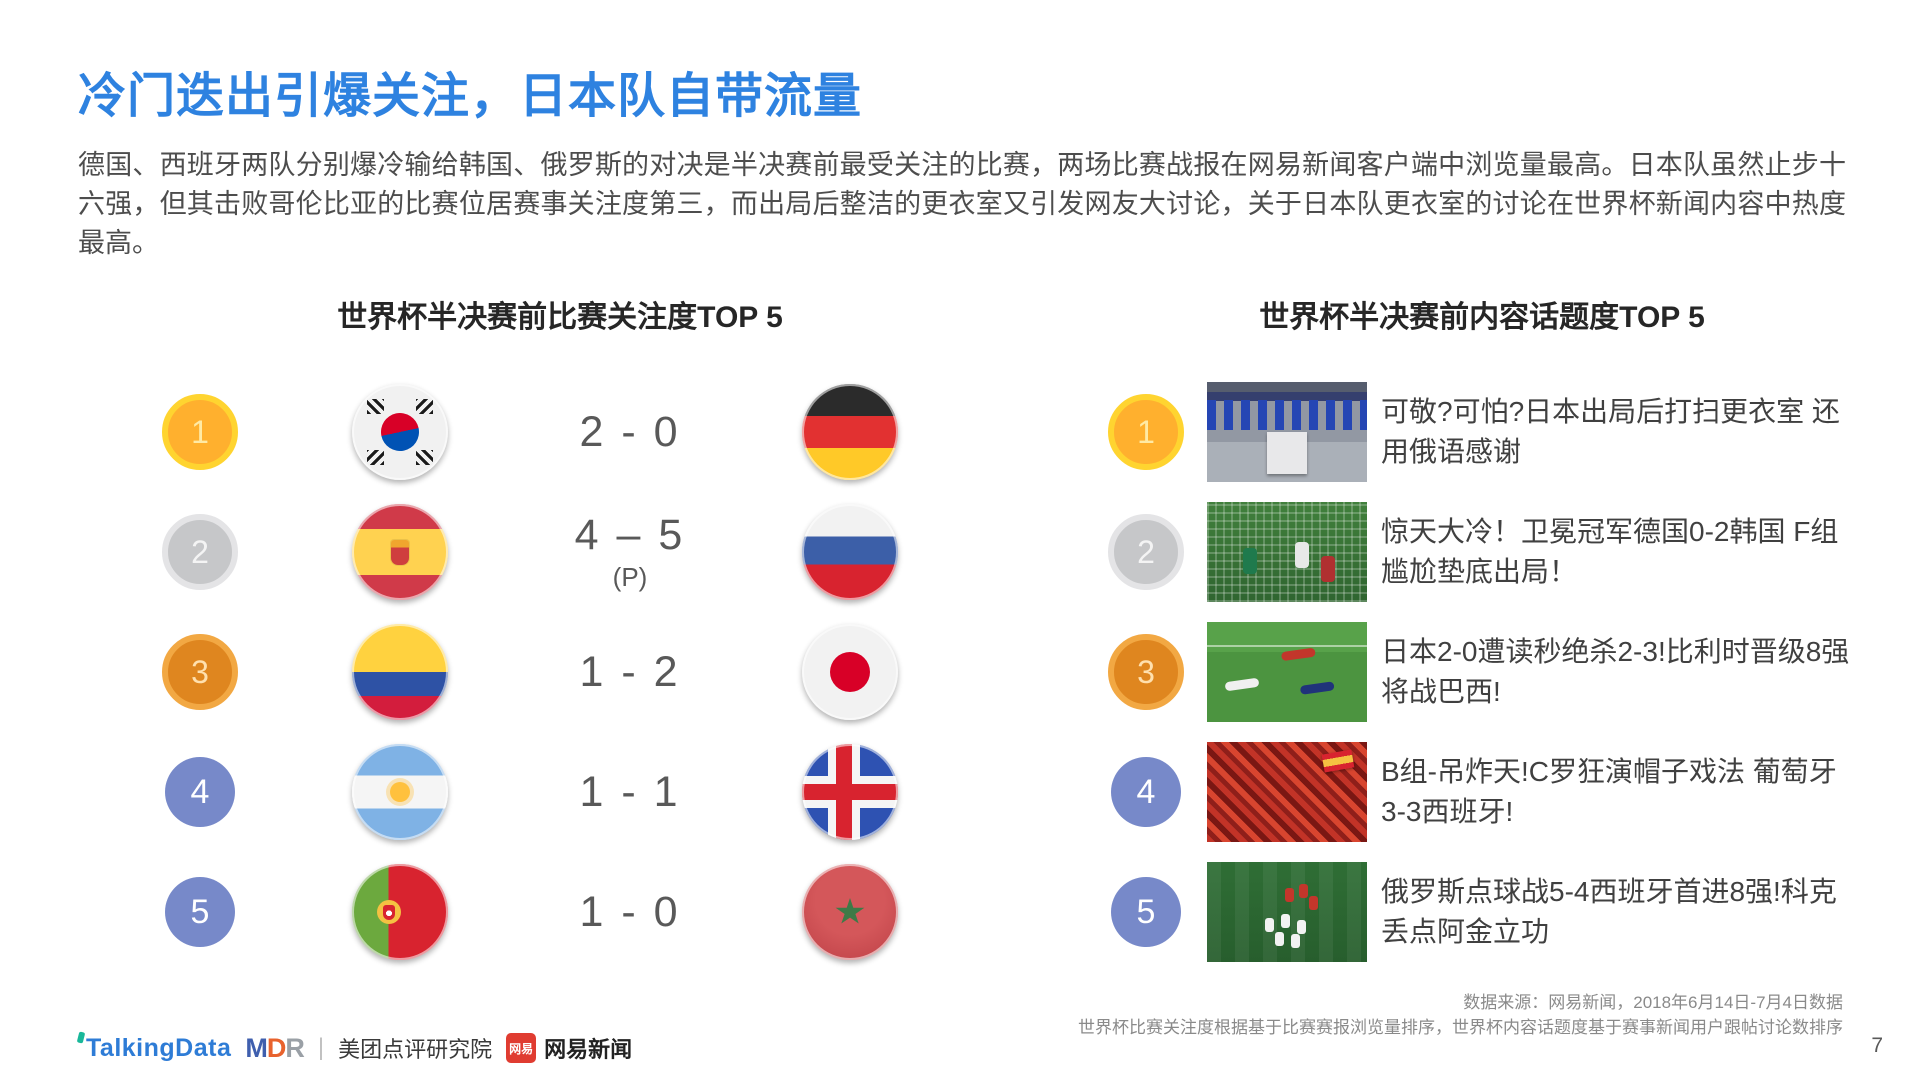 The image size is (1921, 1080). I want to click on topic-row: 5 俄罗斯点球战5-4西班牙首进8强!科克丢点阿金立功, so click(1482, 912).